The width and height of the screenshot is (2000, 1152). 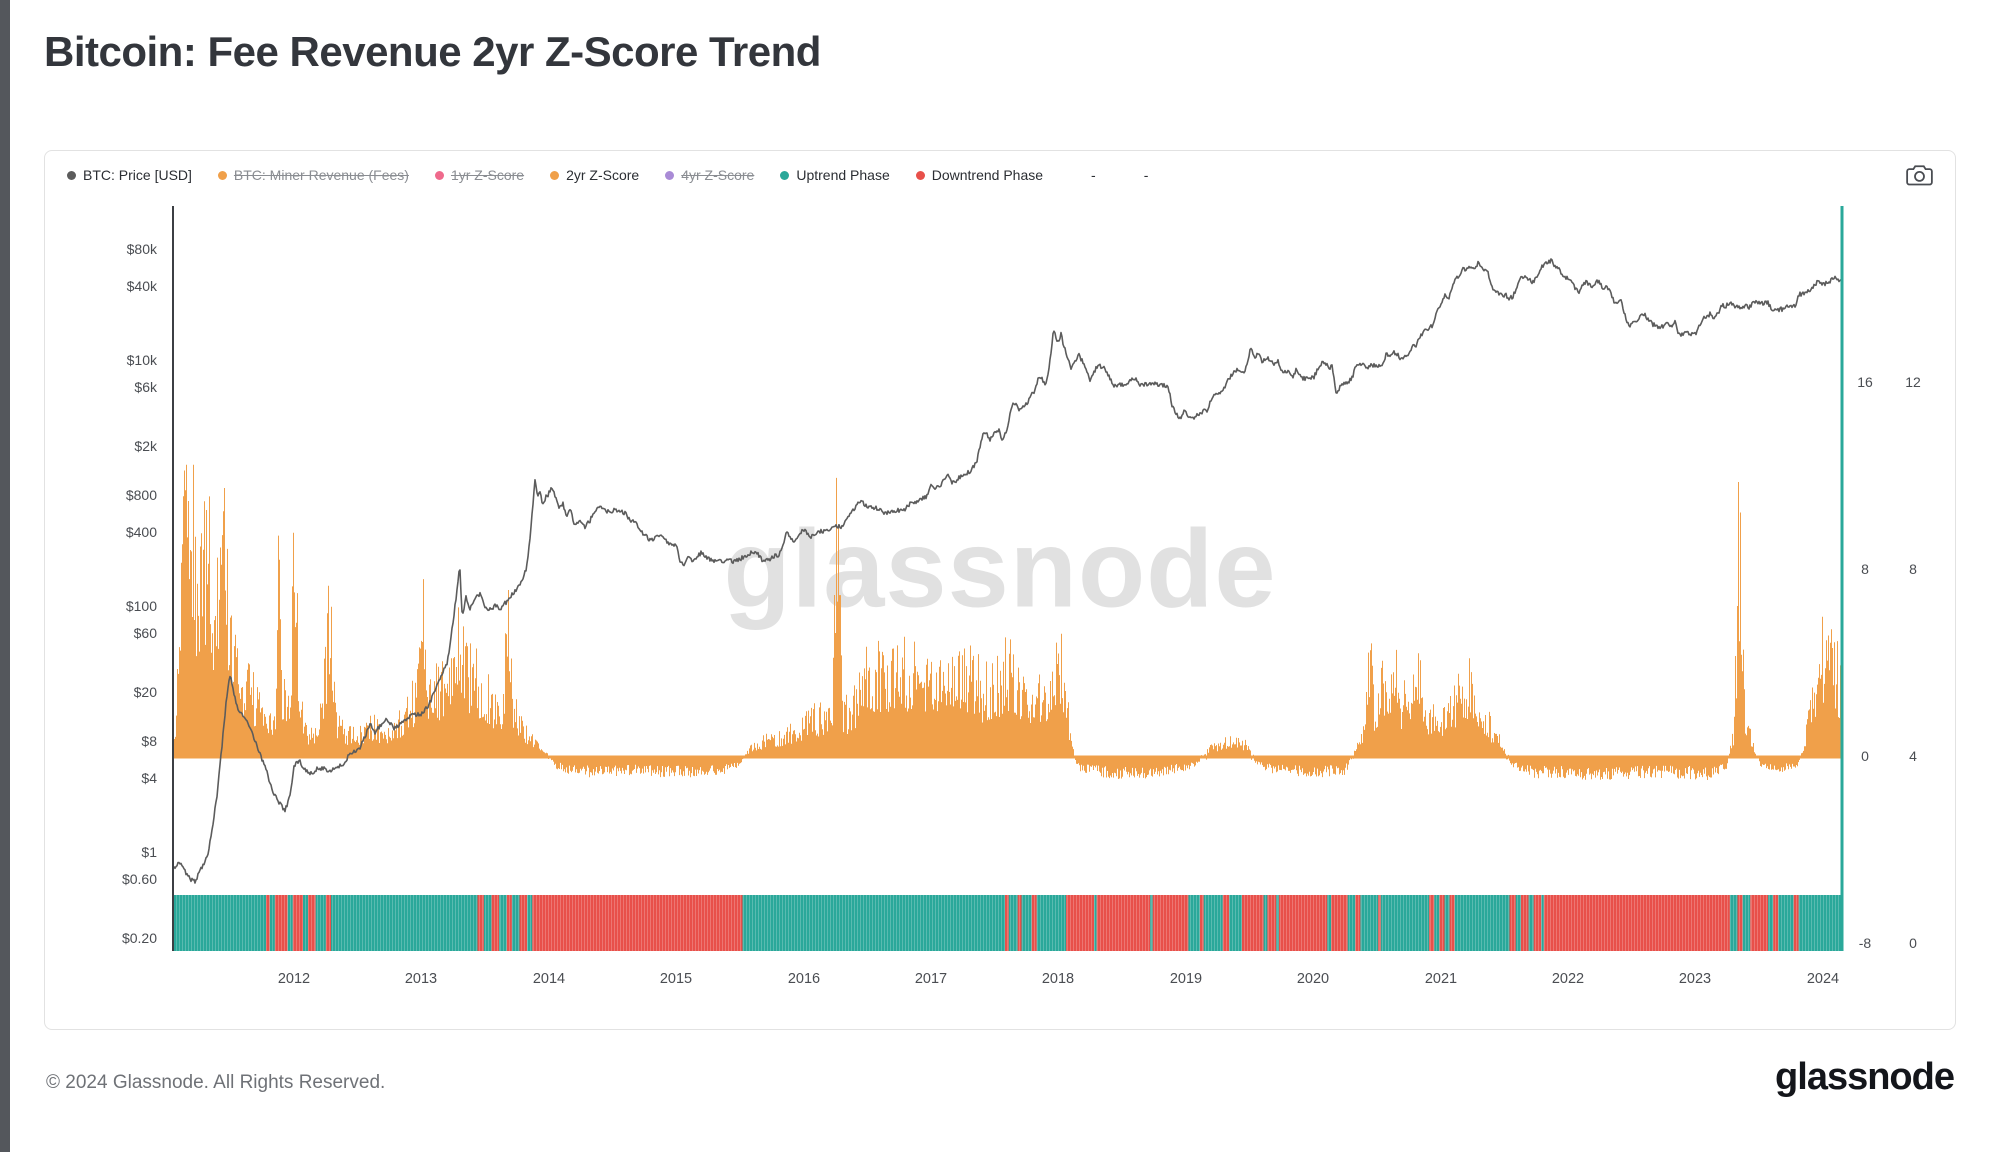 What do you see at coordinates (321, 175) in the screenshot?
I see `legend-item-label: BTC: Miner Revenue (Fees)` at bounding box center [321, 175].